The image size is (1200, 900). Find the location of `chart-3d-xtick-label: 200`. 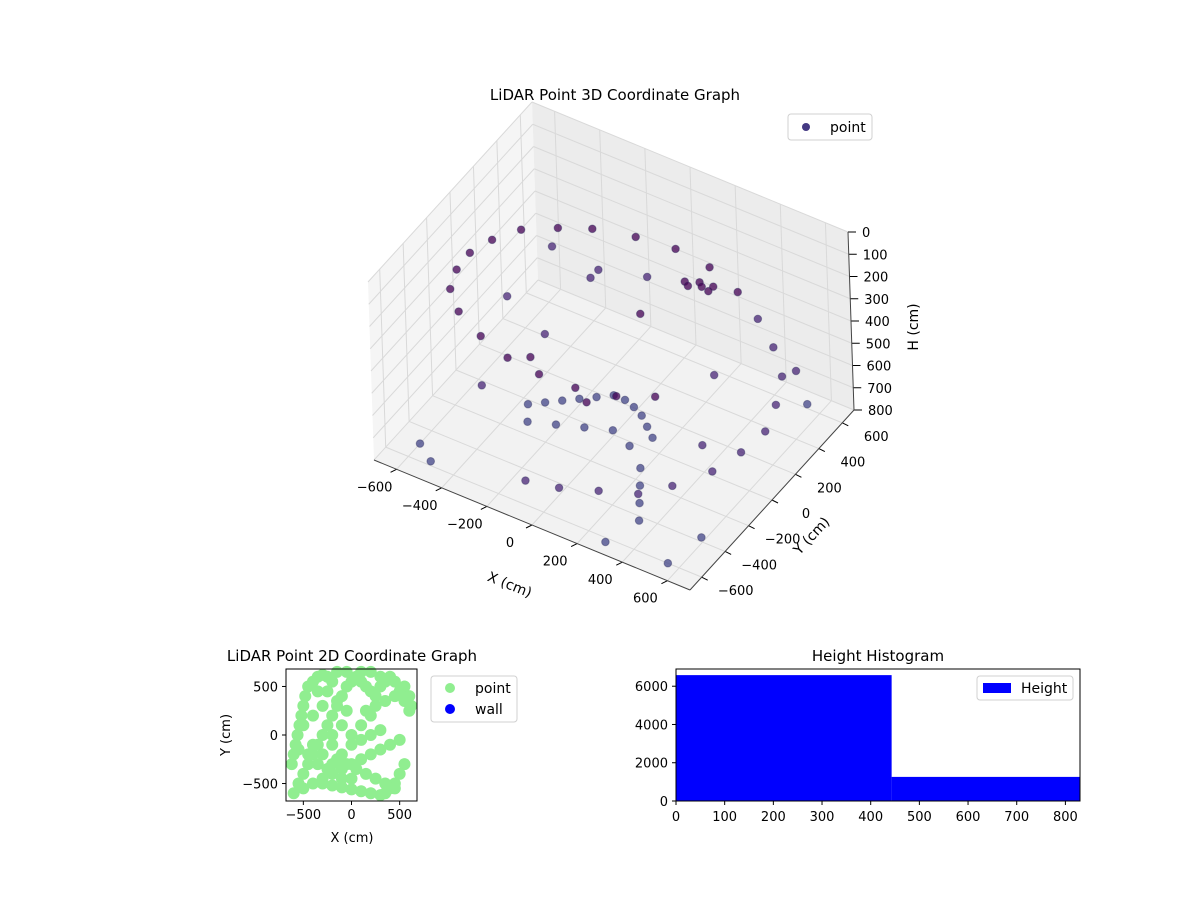

chart-3d-xtick-label: 200 is located at coordinates (555, 562).